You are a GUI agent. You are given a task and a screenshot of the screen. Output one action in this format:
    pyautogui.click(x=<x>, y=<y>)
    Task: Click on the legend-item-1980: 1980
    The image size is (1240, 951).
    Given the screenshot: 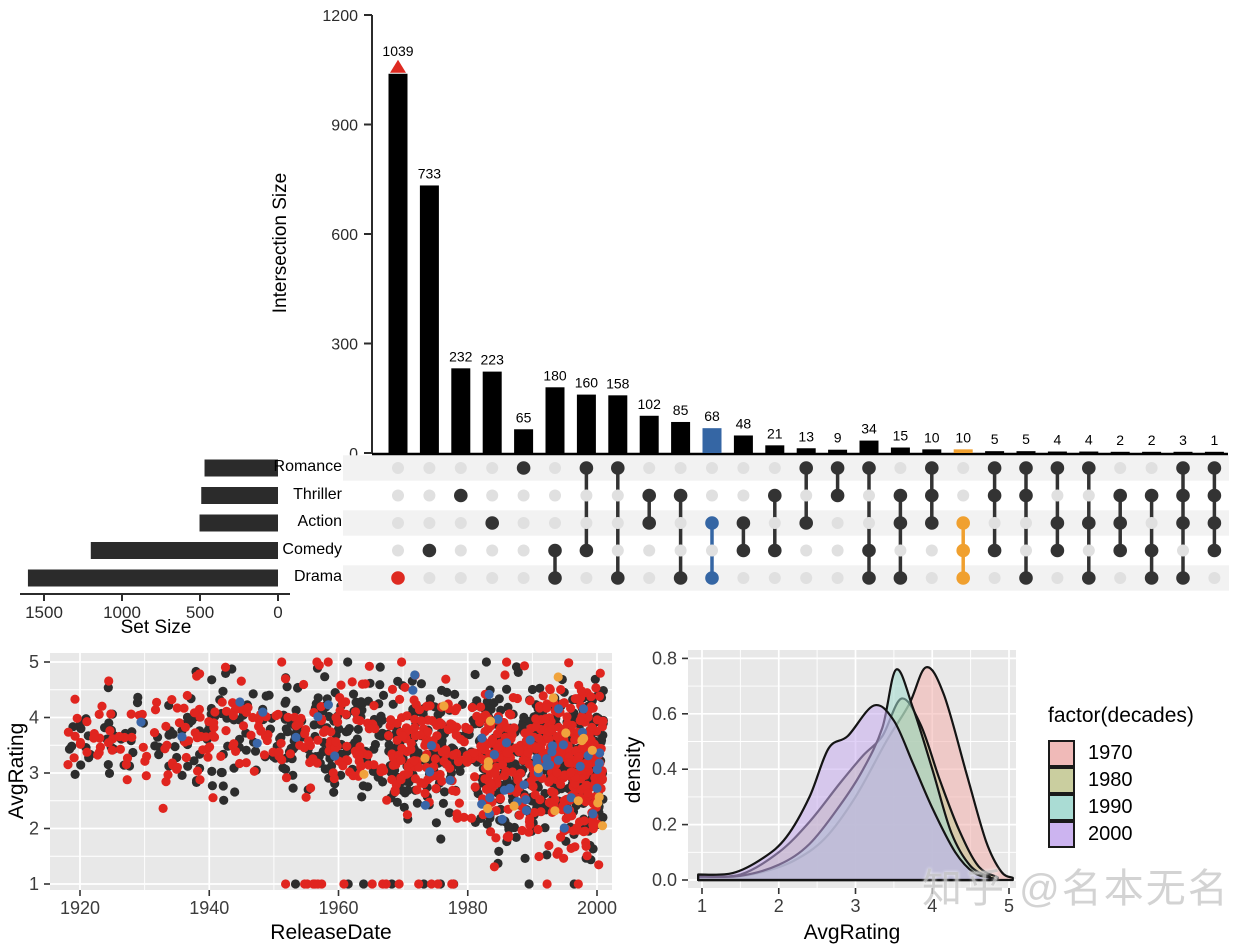 What is the action you would take?
    pyautogui.click(x=1121, y=780)
    